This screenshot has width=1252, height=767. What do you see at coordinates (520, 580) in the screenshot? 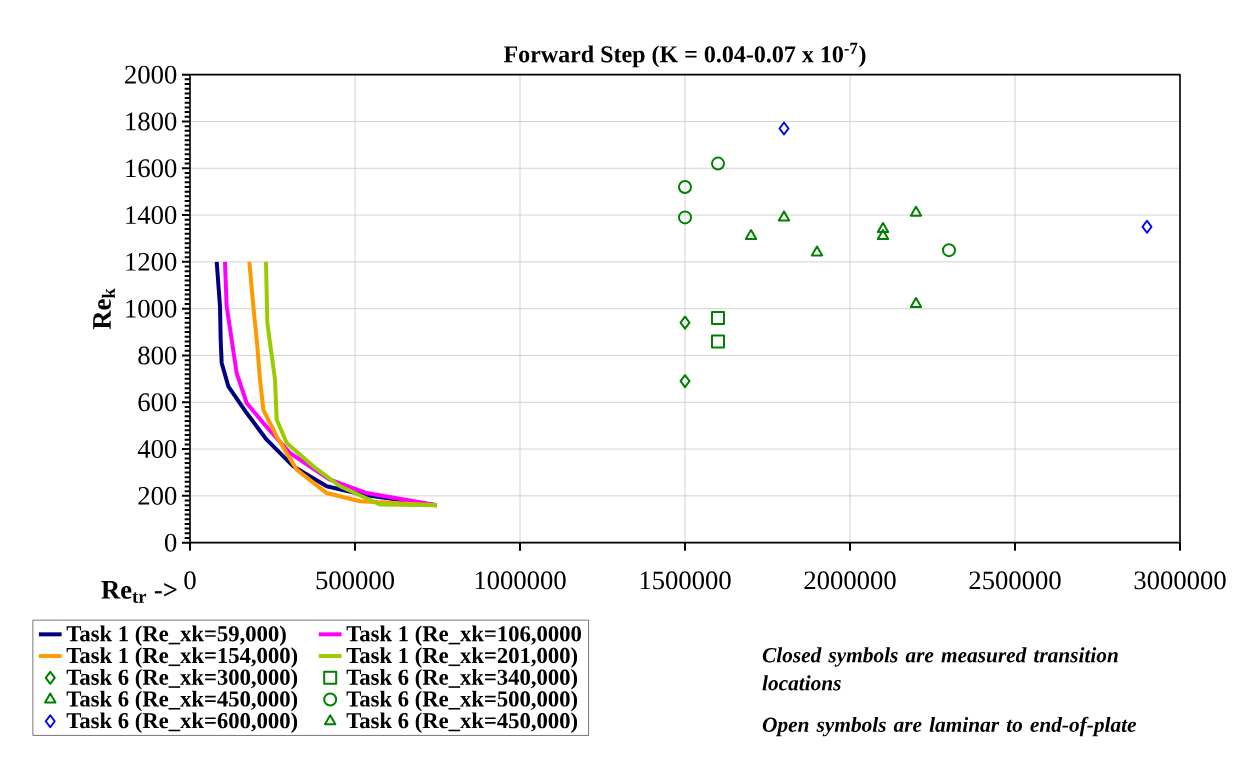
I see `x-tick-label: 1000000` at bounding box center [520, 580].